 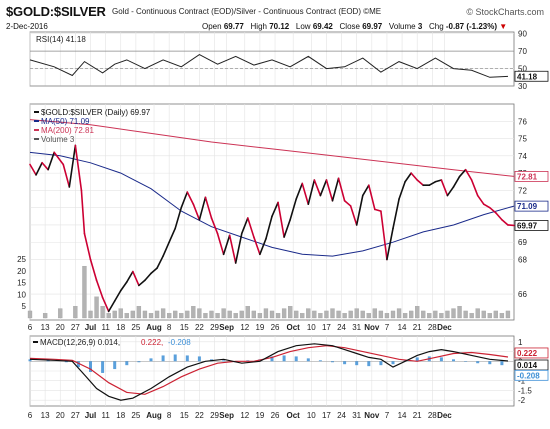 What do you see at coordinates (522, 190) in the screenshot?
I see `price-tick-label: 72` at bounding box center [522, 190].